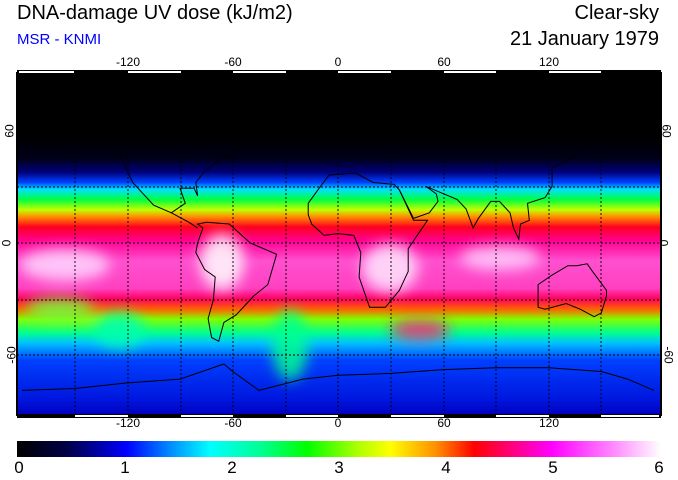 The image size is (678, 480). Describe the element at coordinates (338, 423) in the screenshot. I see `lon-tick-bottom: 0` at that location.